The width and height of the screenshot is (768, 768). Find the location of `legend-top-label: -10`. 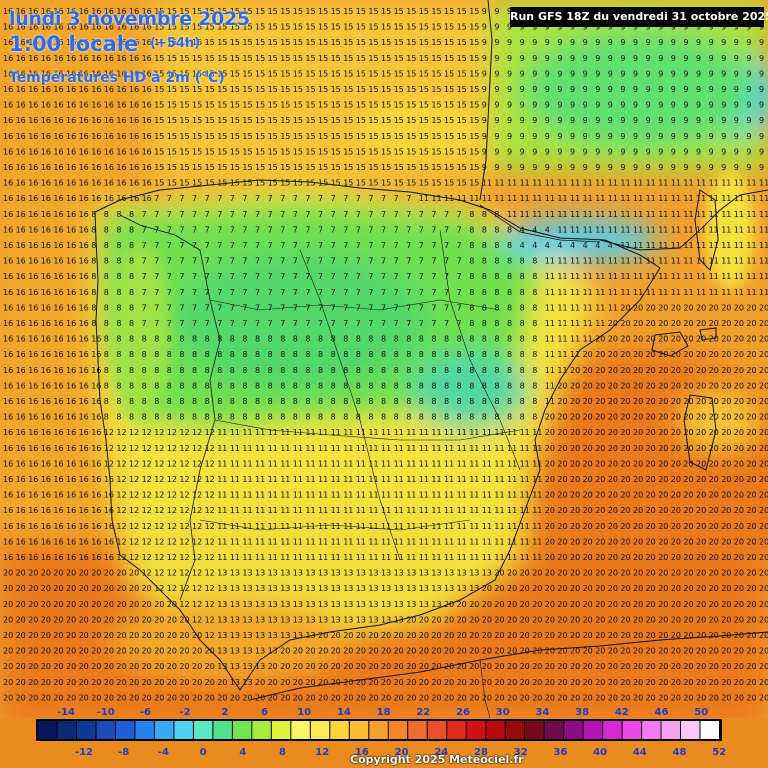

legend-top-label: -10 is located at coordinates (106, 712).